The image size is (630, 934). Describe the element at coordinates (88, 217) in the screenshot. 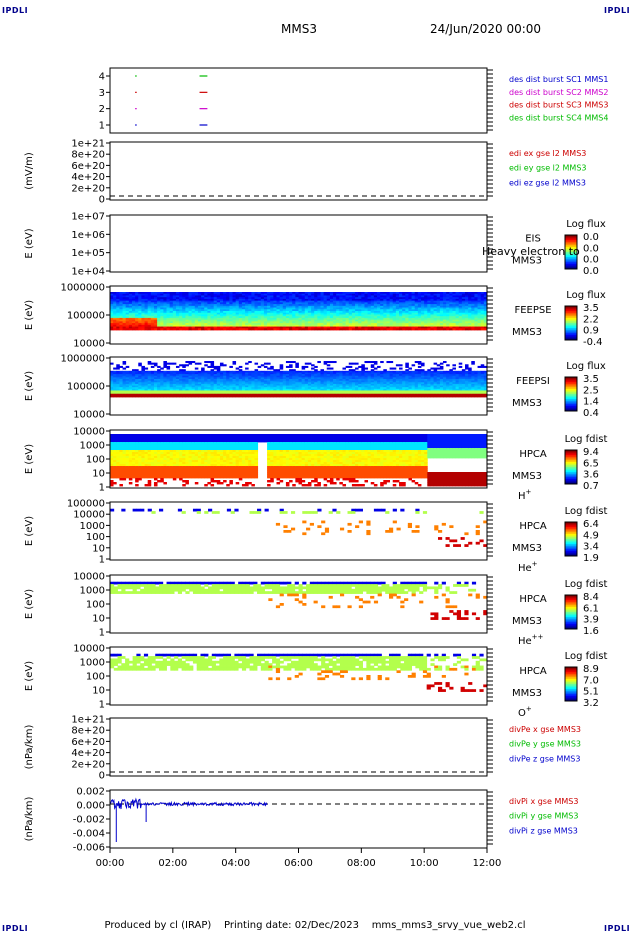

I see `y-tick-label: 1e+07` at that location.